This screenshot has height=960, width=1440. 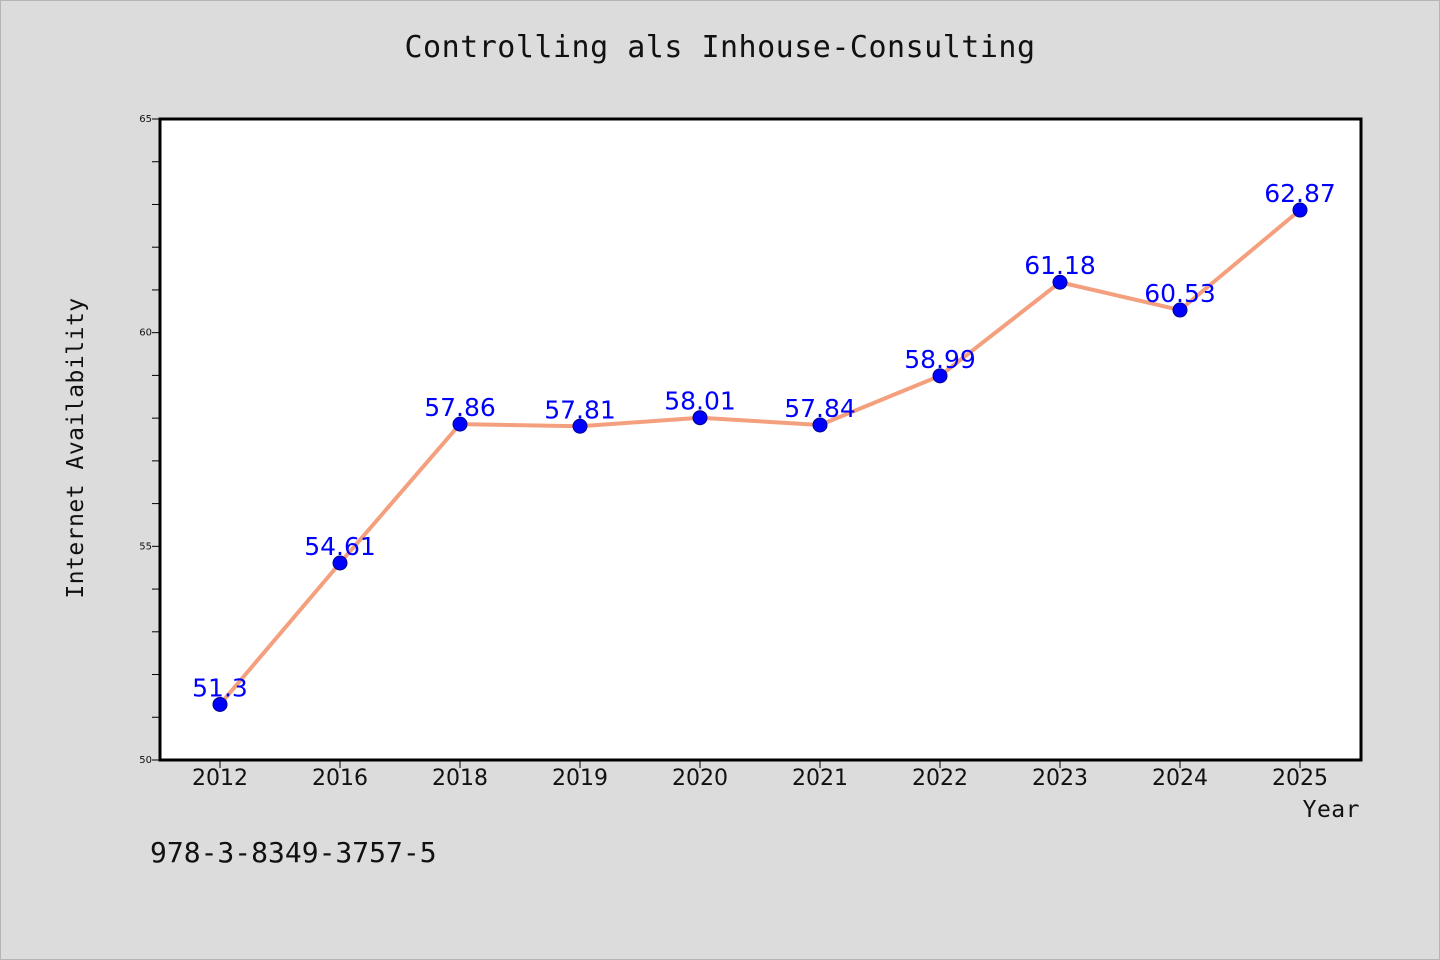 What do you see at coordinates (760, 775) in the screenshot?
I see `x-axis-ticks: 2012 2016 2018 2019 2020 2021 2022 2023 2024 2025` at bounding box center [760, 775].